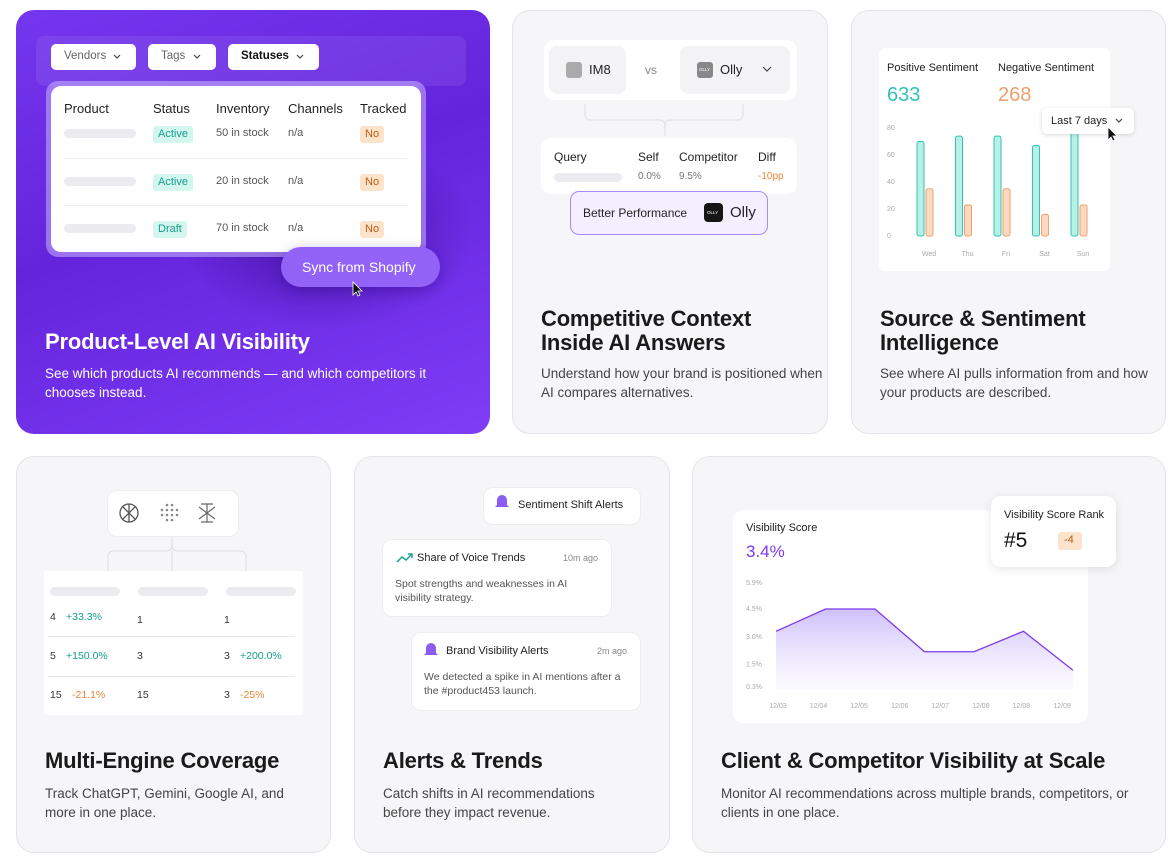  I want to click on card-title: Alerts & Trends, so click(463, 760).